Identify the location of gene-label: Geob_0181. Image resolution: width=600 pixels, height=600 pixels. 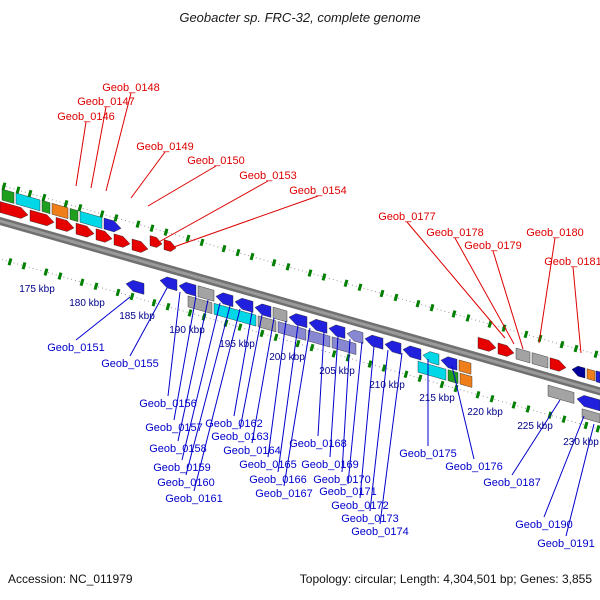
(572, 262).